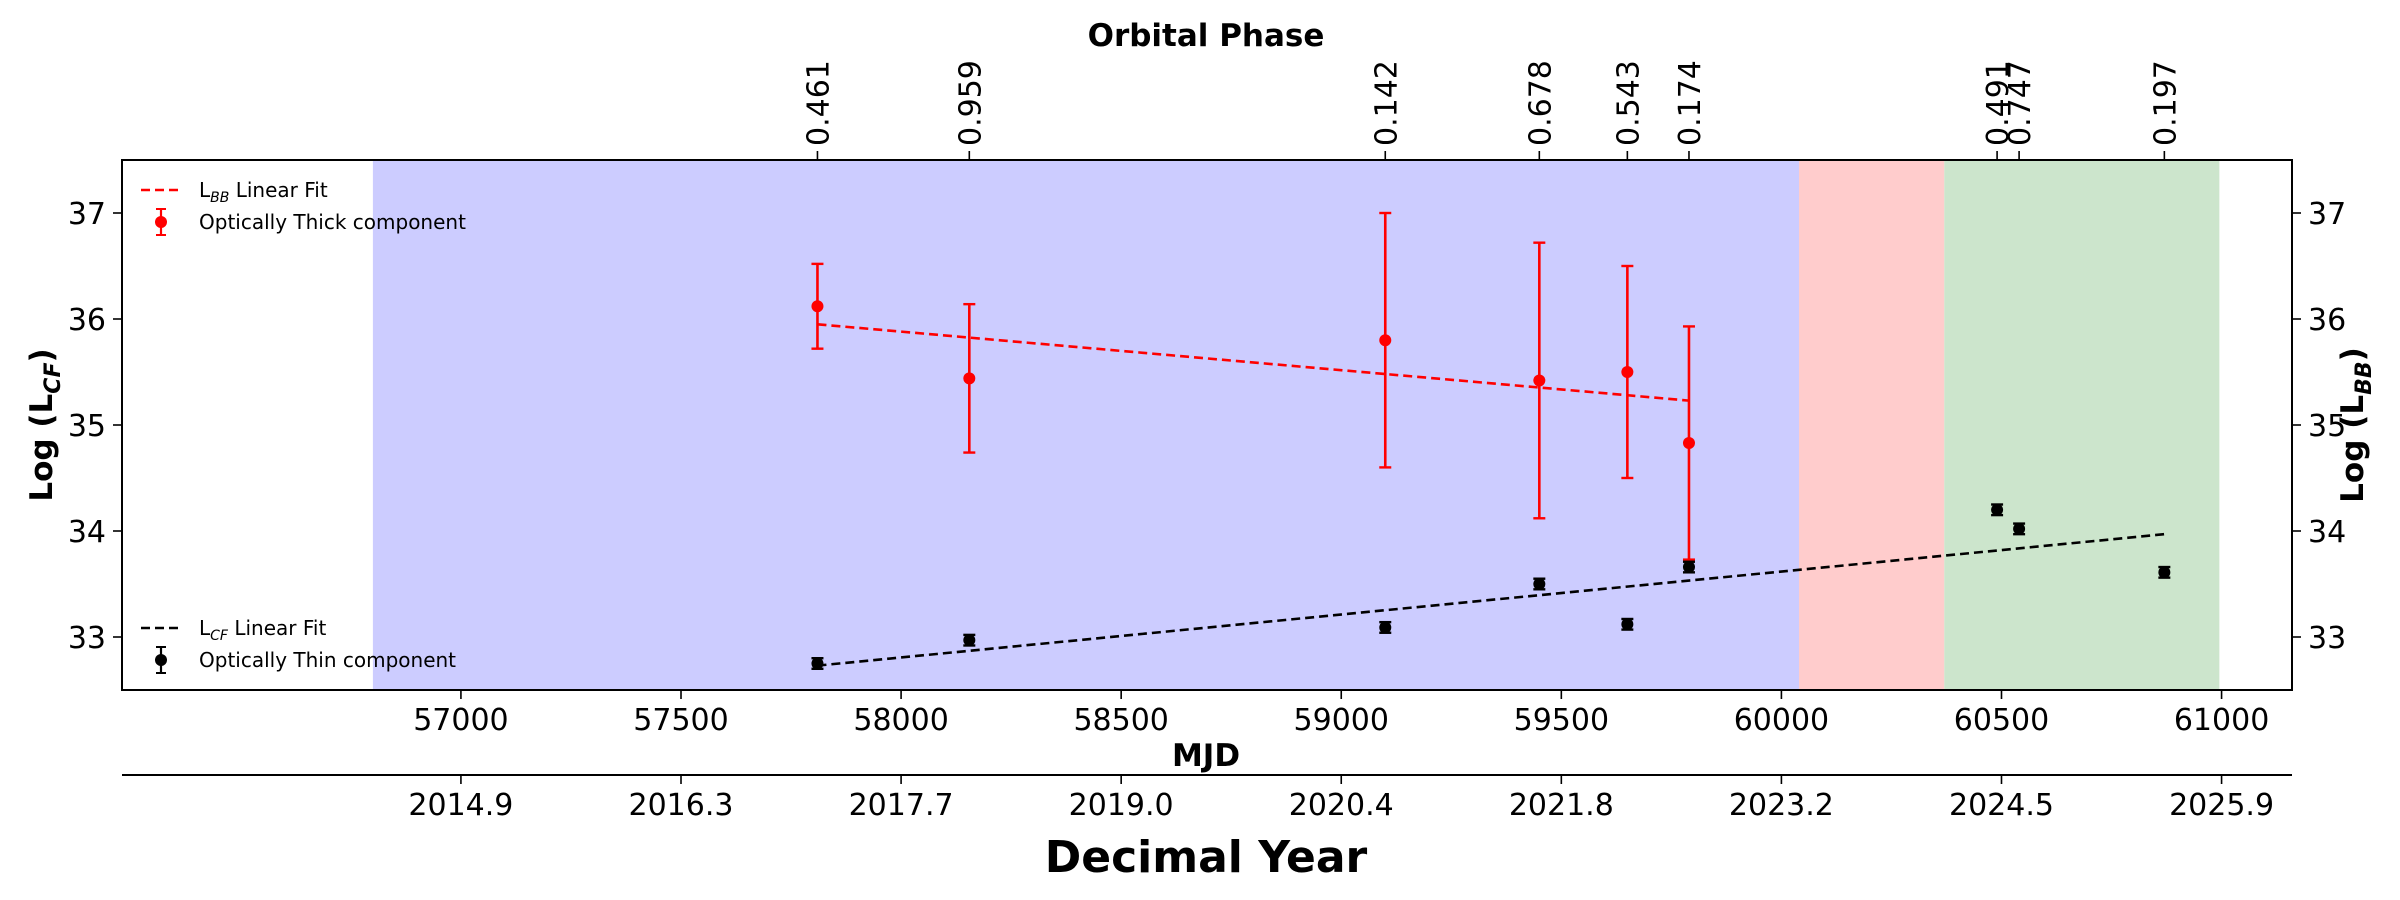  I want to click on year-tick-label-7: 2024.5, so click(2001, 805).